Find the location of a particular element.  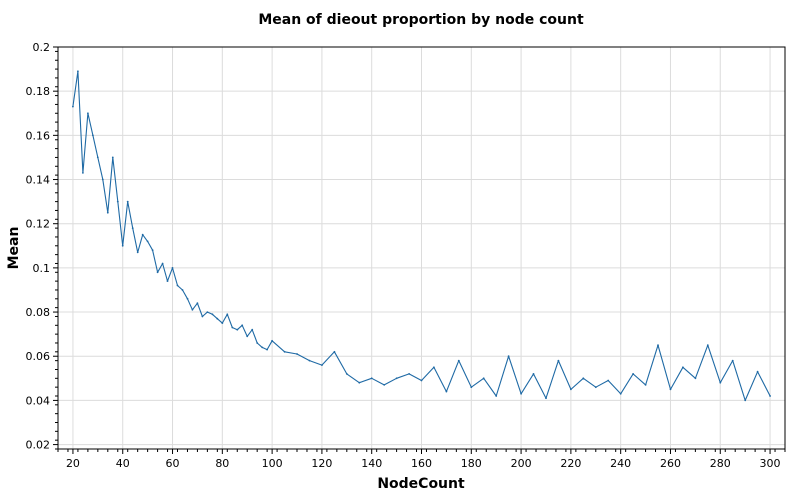

y-tick-label: 0.18 is located at coordinates (38, 91).